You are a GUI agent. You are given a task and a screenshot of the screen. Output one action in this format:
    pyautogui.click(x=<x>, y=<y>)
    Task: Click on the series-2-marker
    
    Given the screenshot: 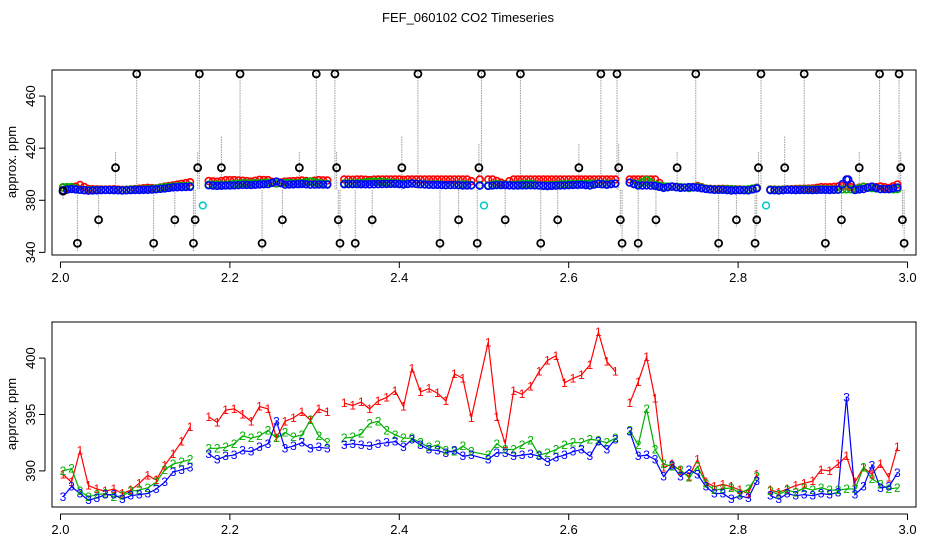 What is the action you would take?
    pyautogui.click(x=63, y=187)
    